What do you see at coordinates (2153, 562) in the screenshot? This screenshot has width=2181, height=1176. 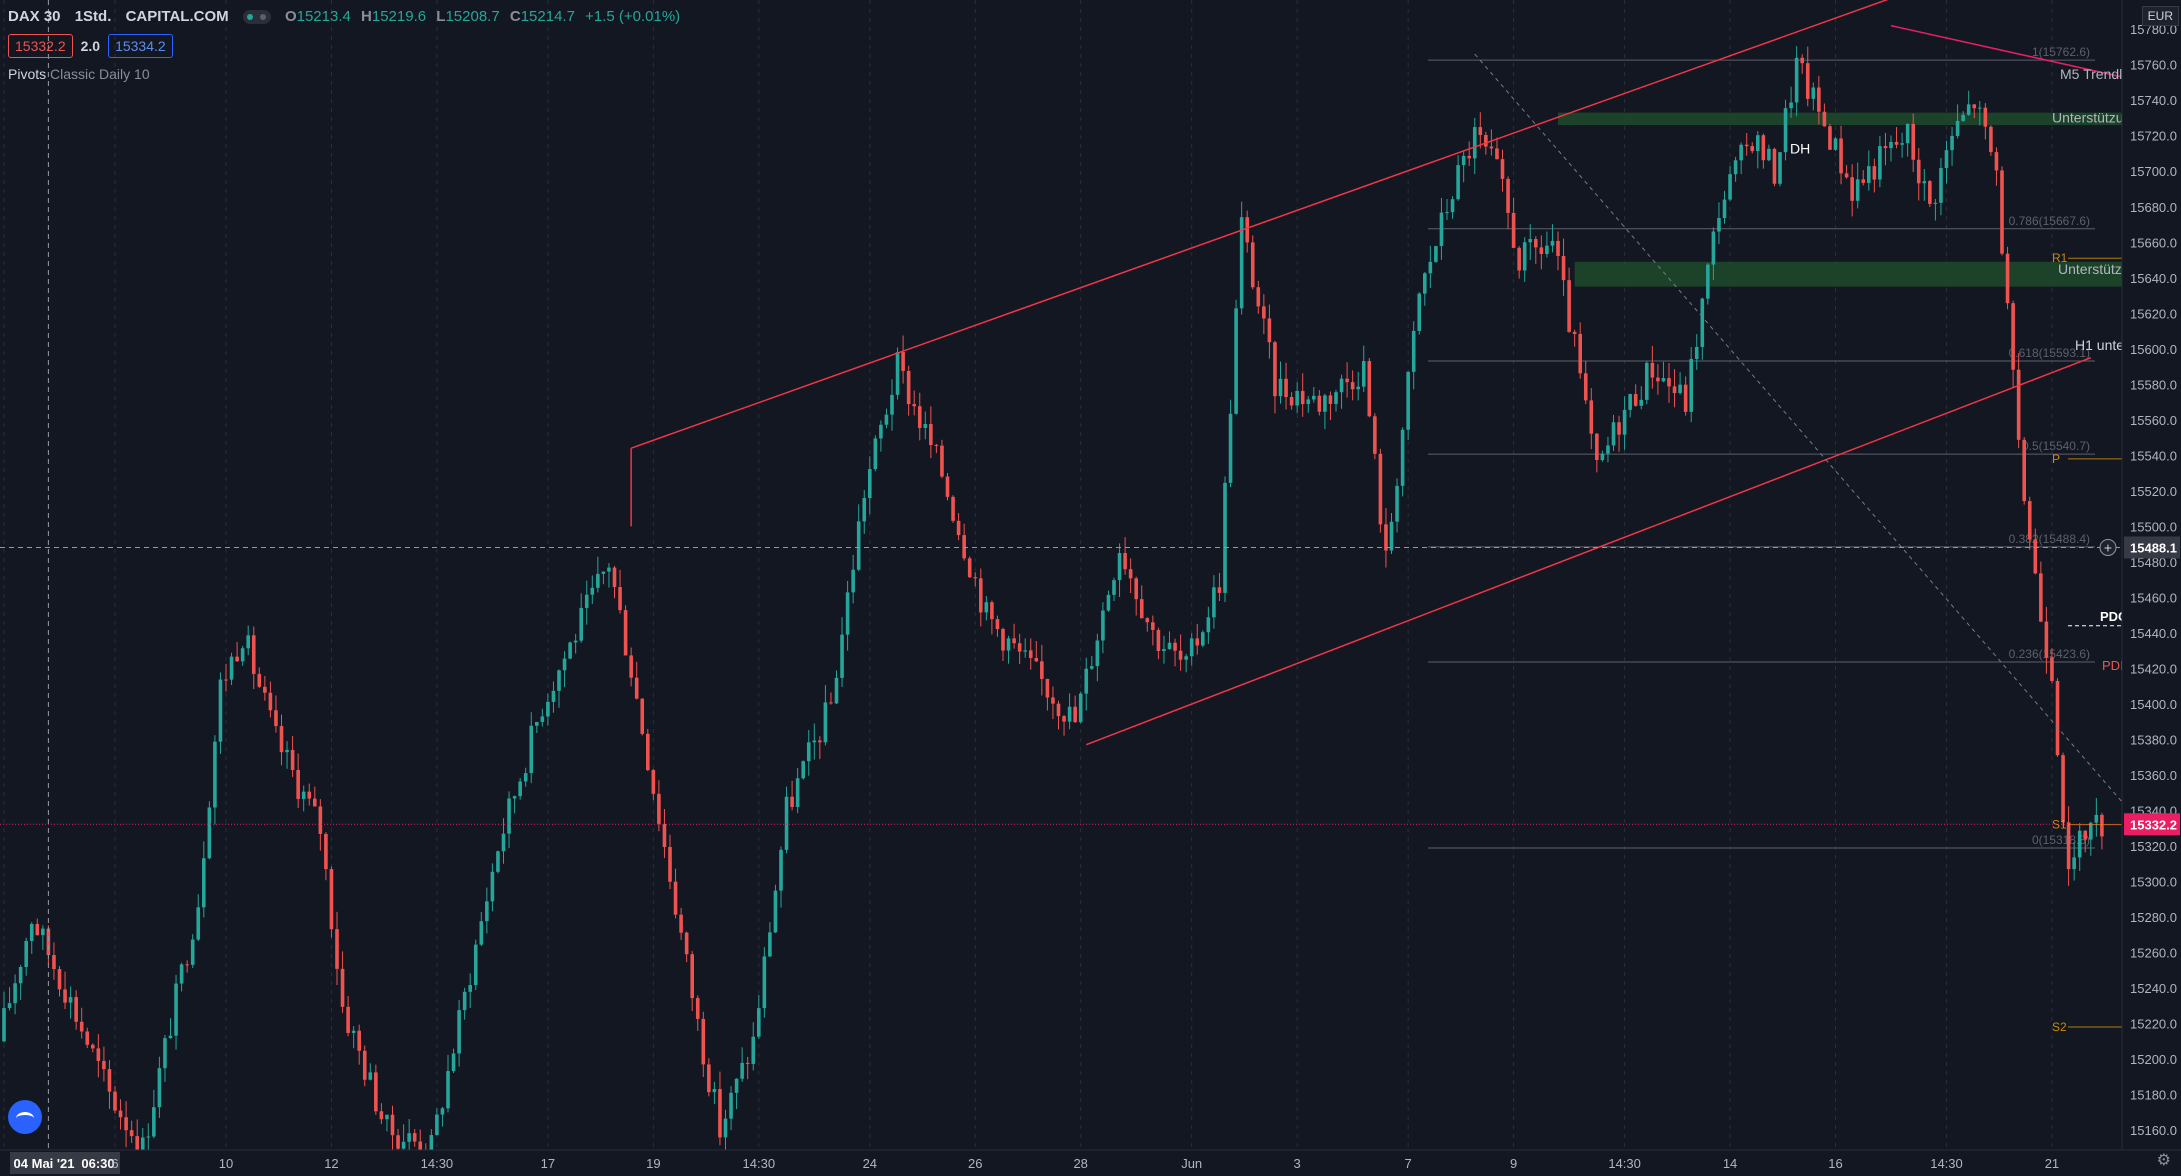 I see `price-tick: 15480.0` at bounding box center [2153, 562].